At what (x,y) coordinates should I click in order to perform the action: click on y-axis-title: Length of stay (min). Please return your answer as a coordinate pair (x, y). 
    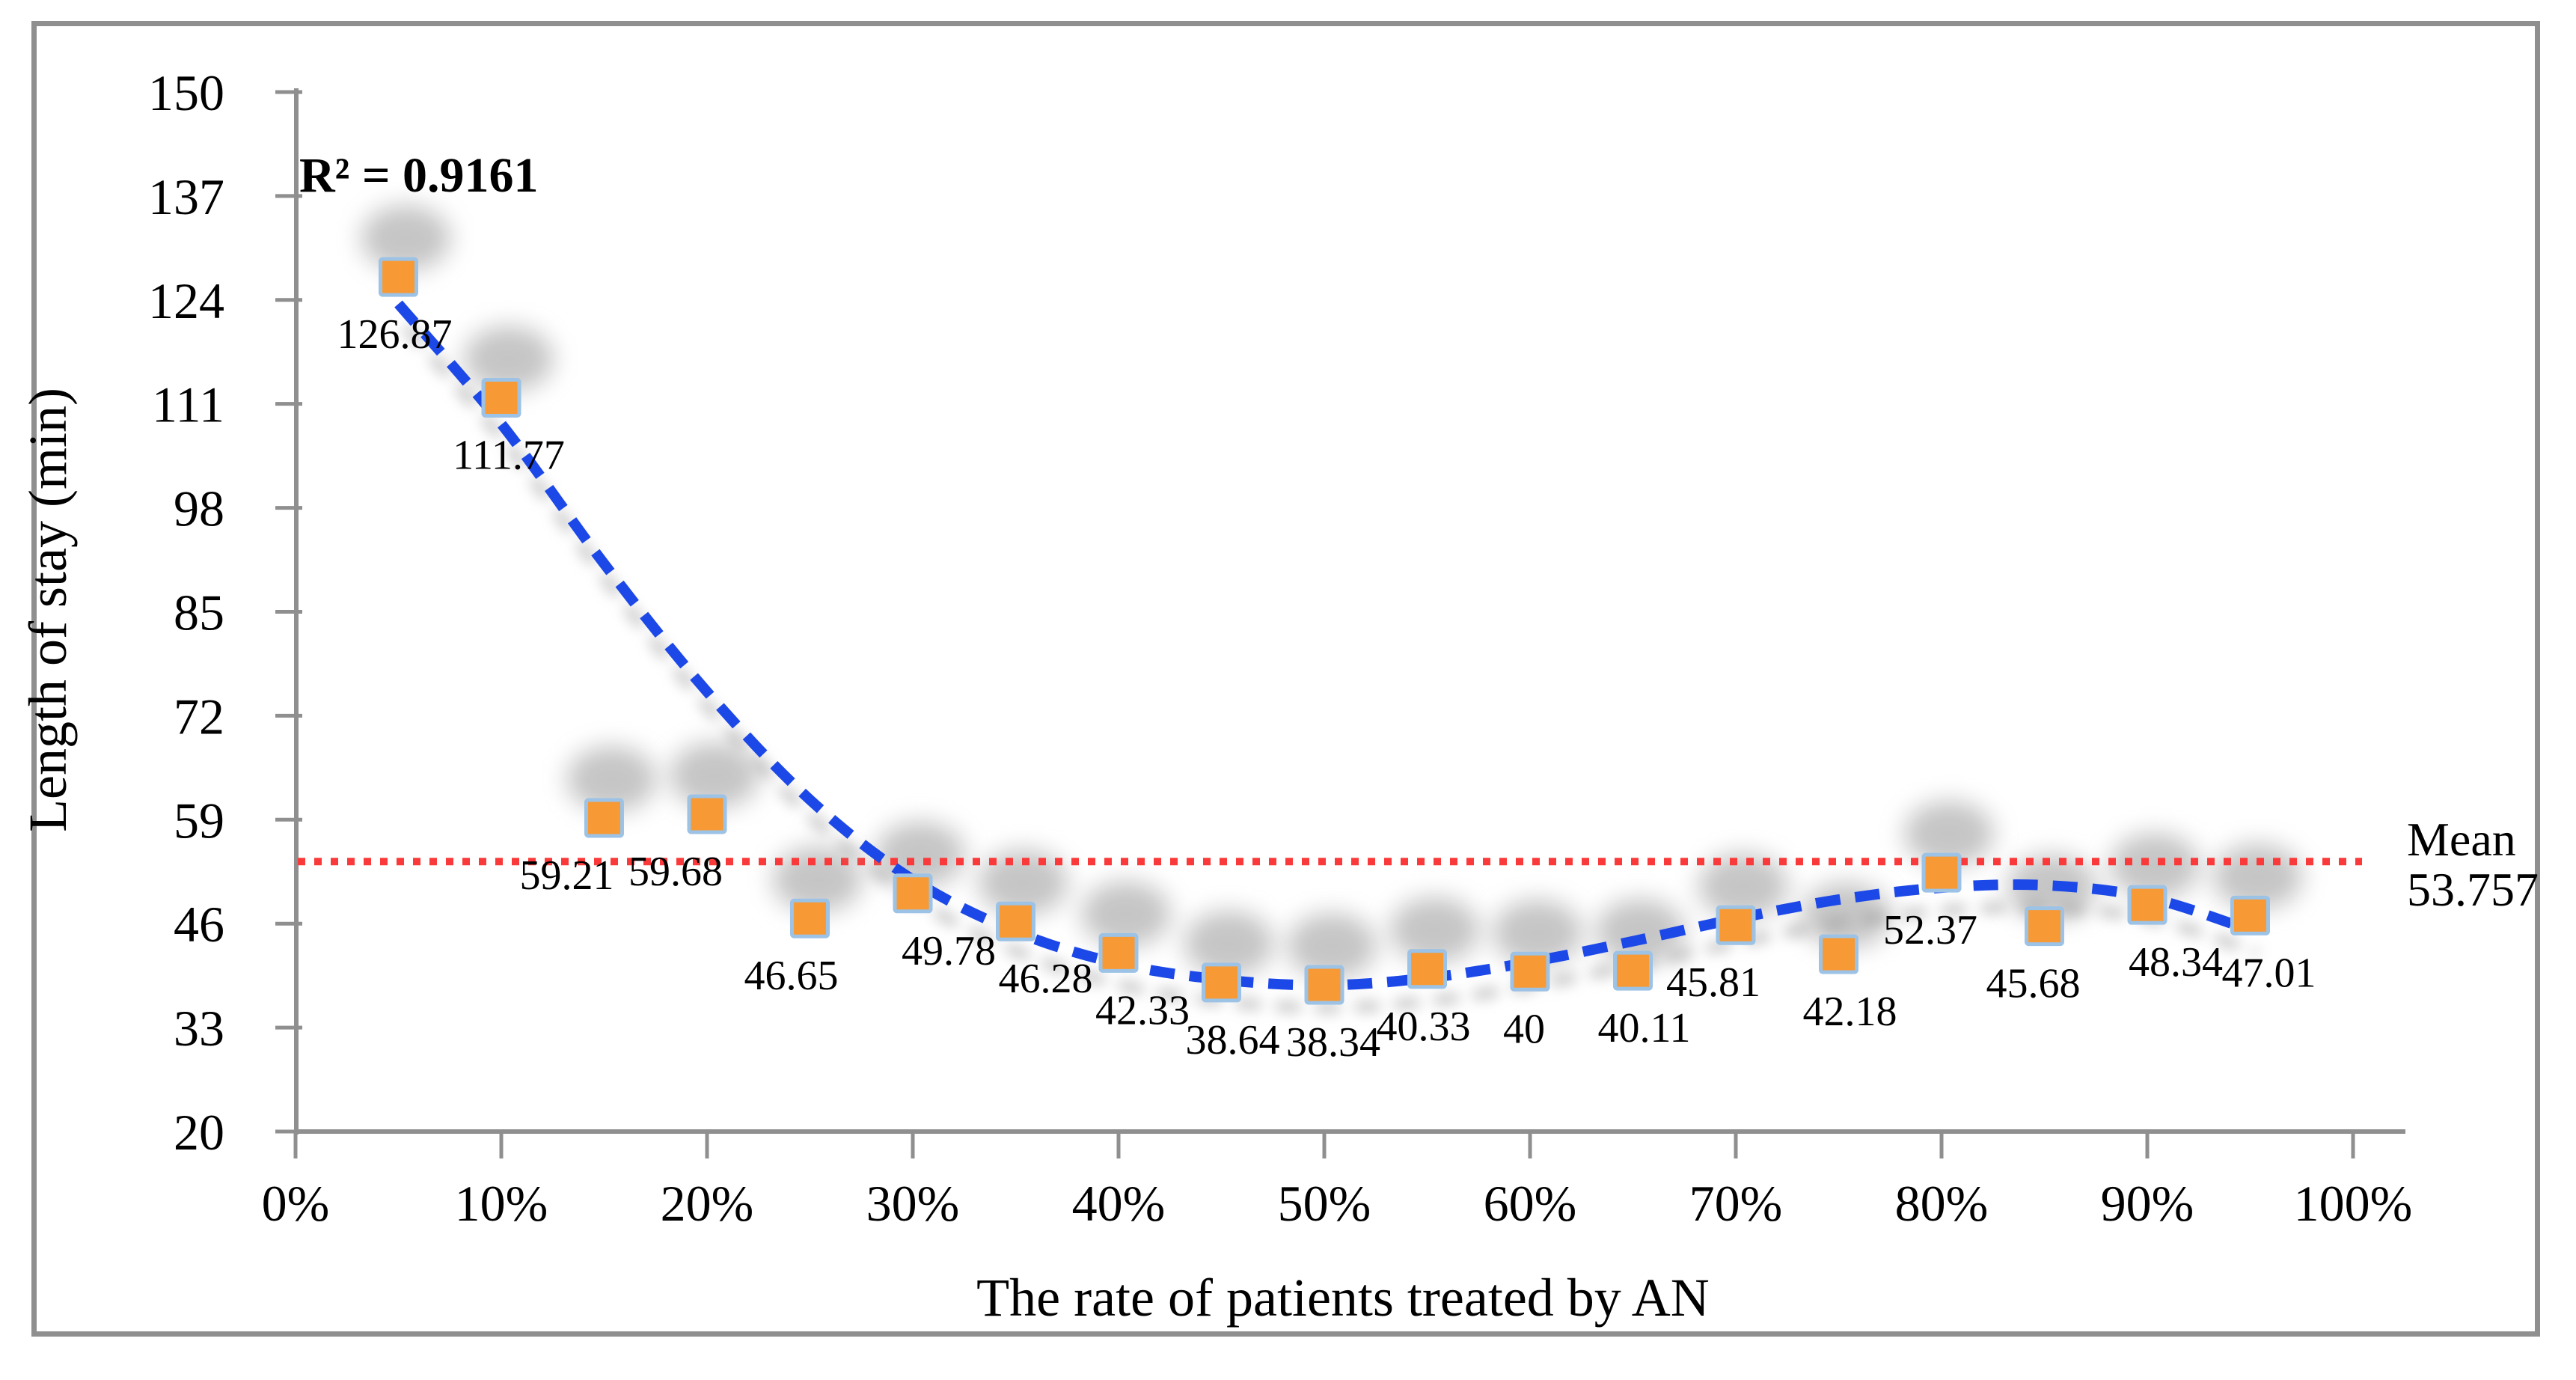
    Looking at the image, I should click on (48, 610).